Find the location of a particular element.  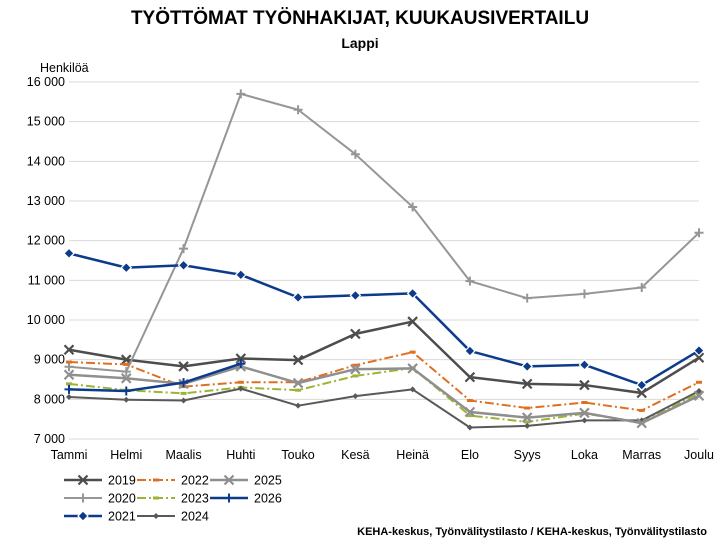

x-tick-label: Touko is located at coordinates (297, 455).